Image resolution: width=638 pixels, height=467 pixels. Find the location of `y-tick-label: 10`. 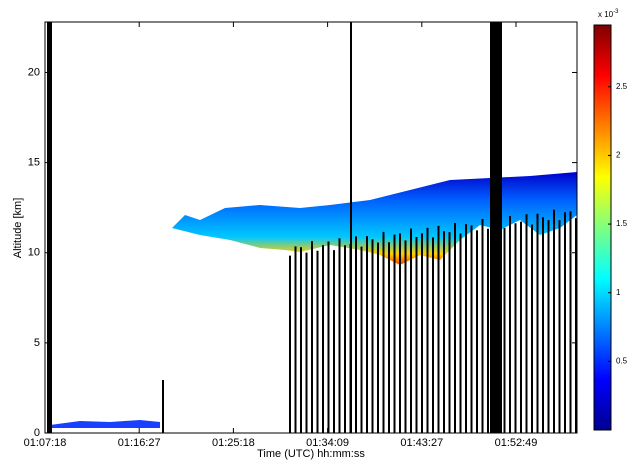

y-tick-label: 10 is located at coordinates (34, 253).